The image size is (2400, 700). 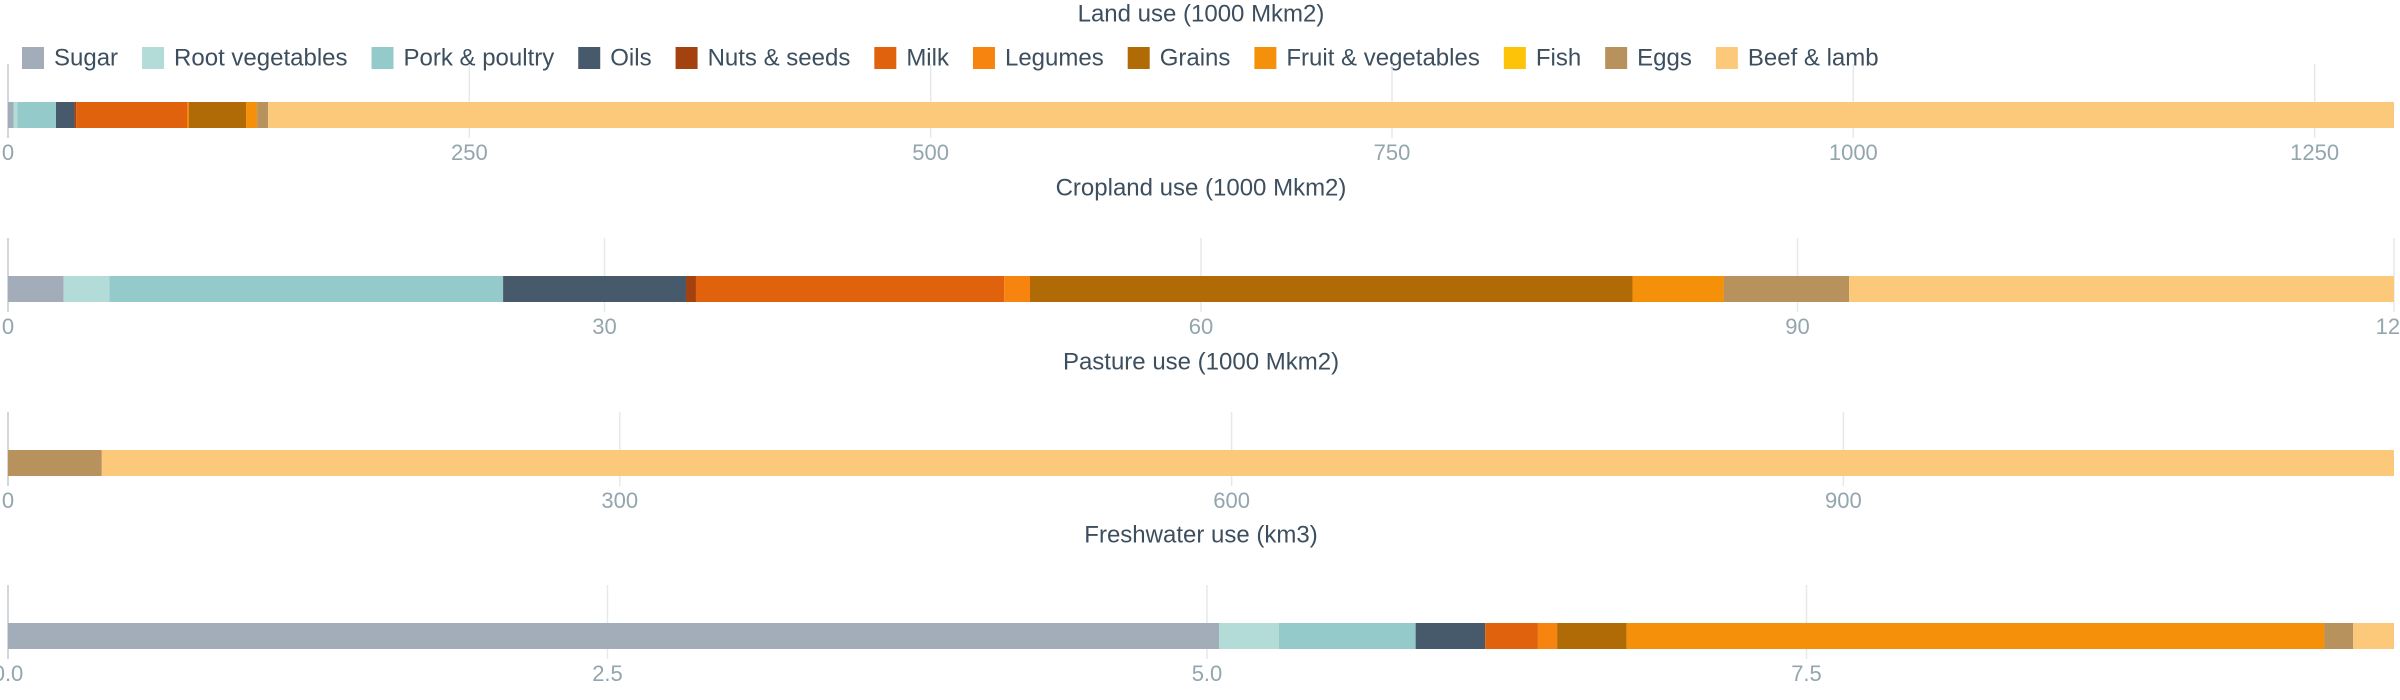 I want to click on legend-label: Oils, so click(x=630, y=57).